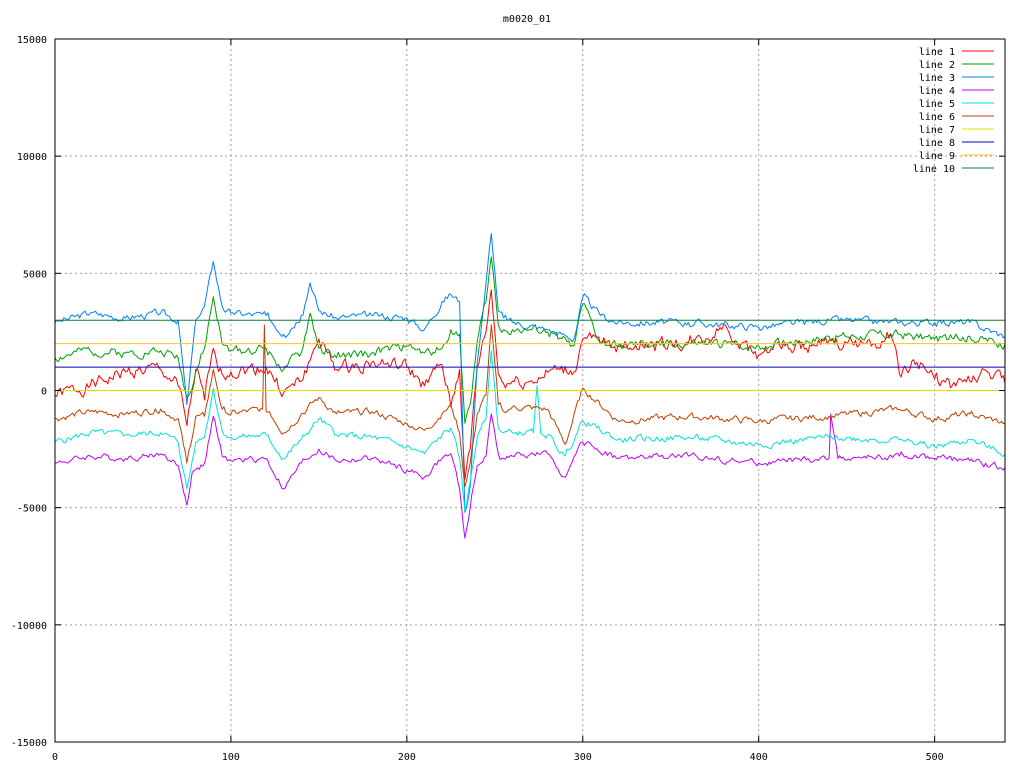 The image size is (1024, 768). Describe the element at coordinates (937, 143) in the screenshot. I see `legend-label: line 8` at that location.